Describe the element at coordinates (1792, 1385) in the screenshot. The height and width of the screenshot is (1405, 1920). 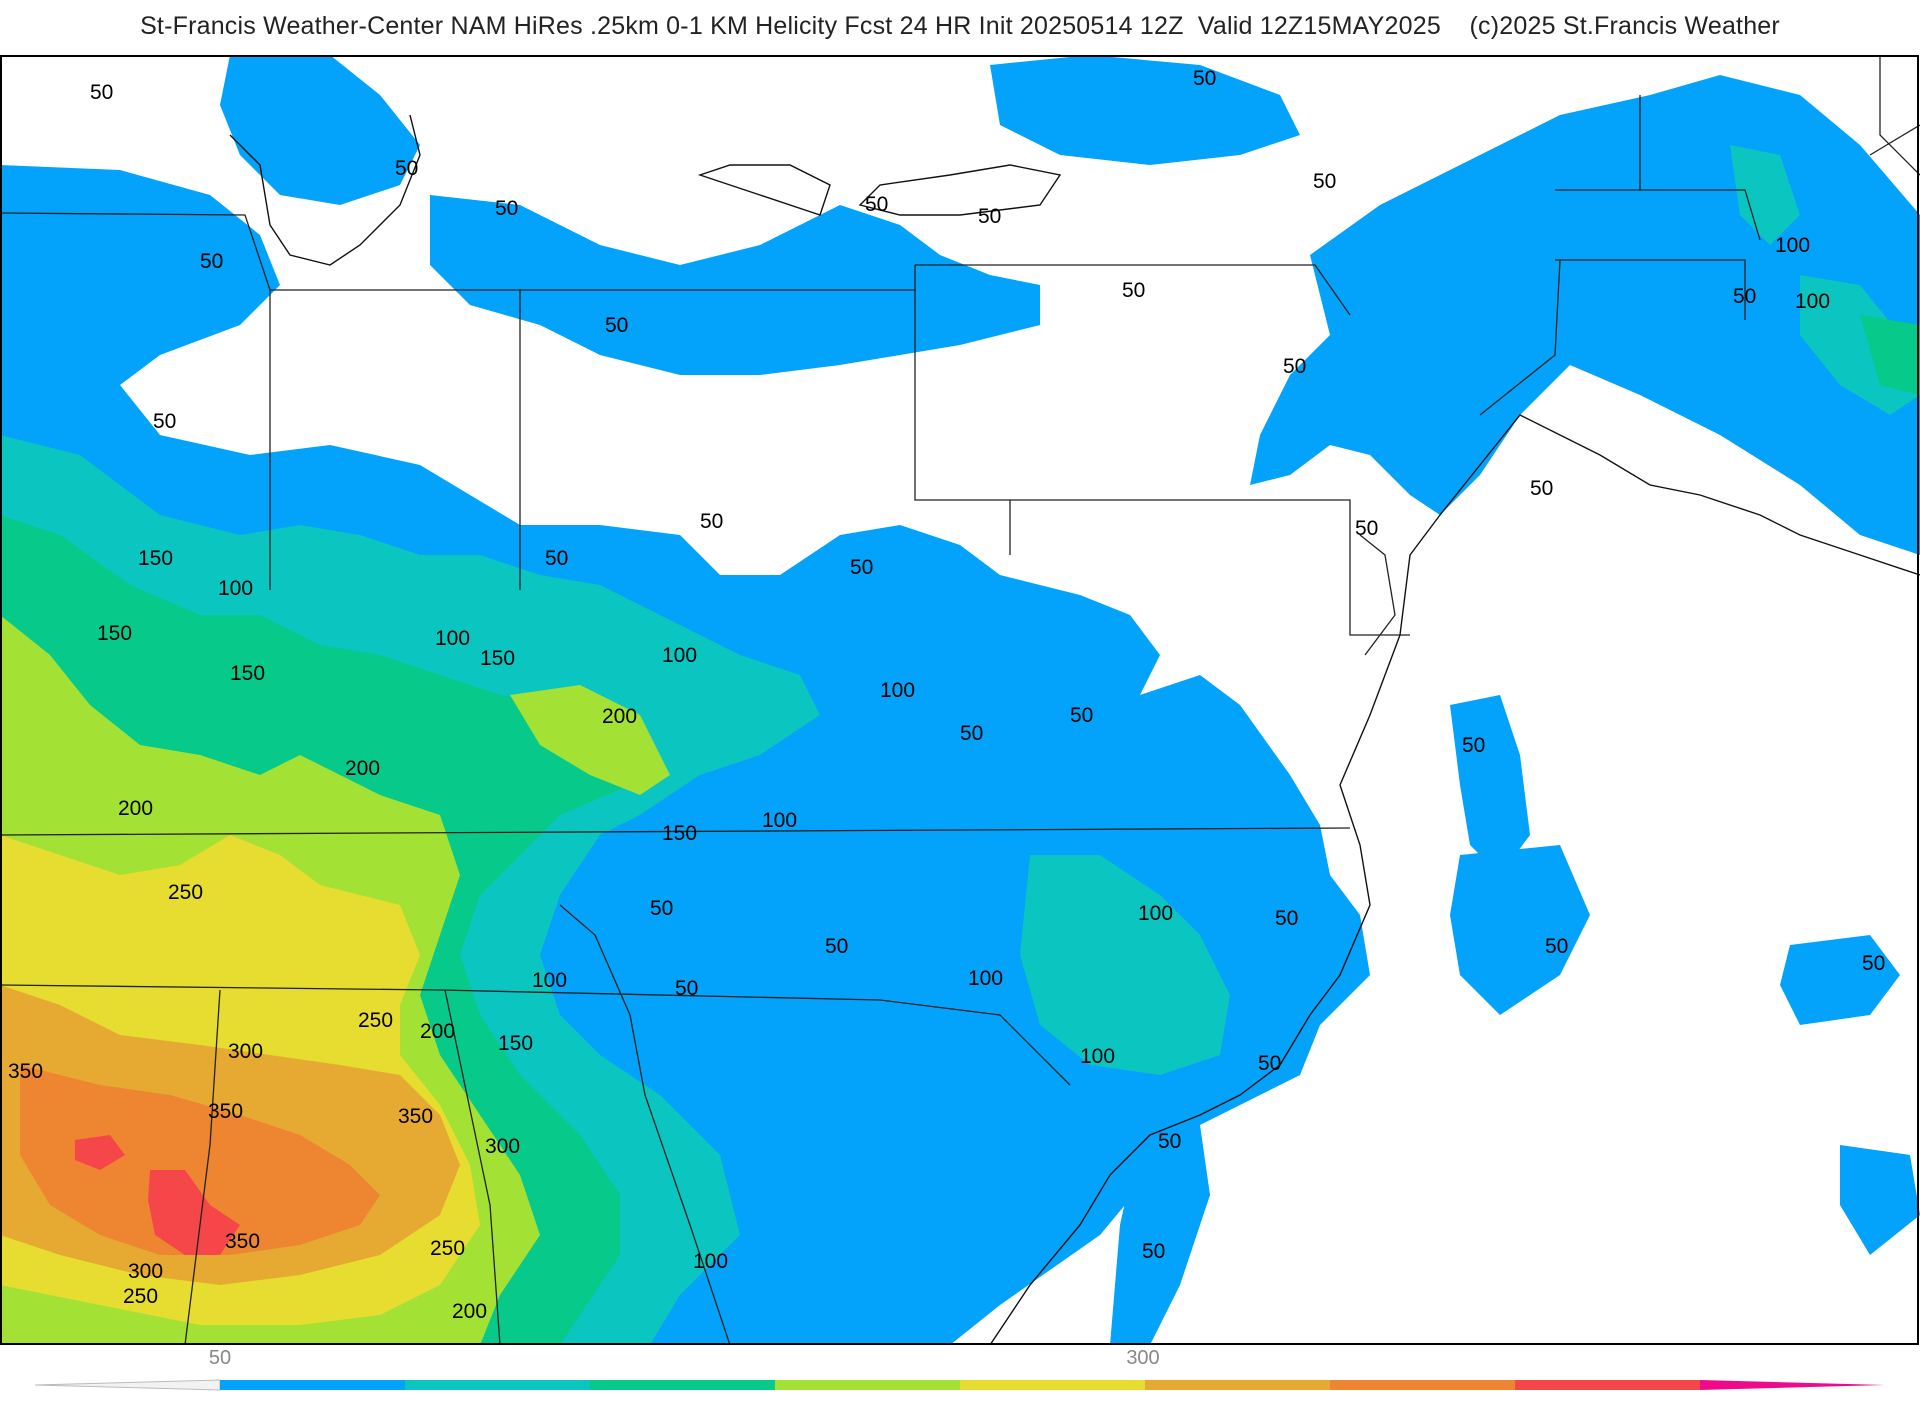
I see `colorbar-right-arrow` at that location.